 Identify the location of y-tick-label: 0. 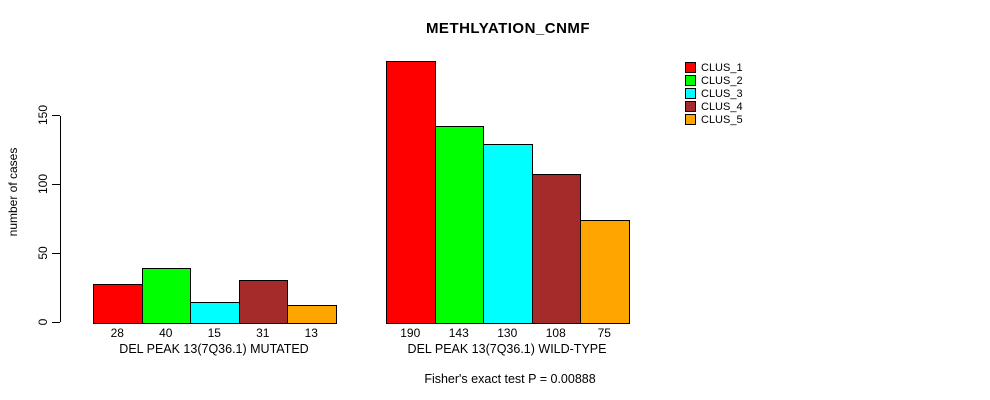
(43, 322).